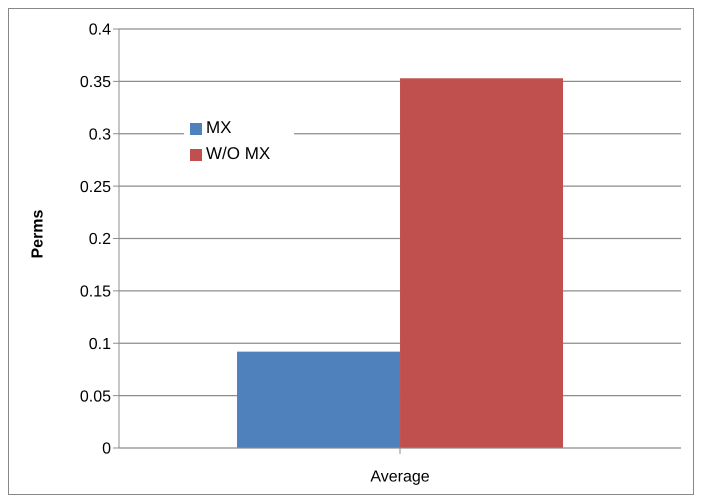 This screenshot has width=702, height=503. I want to click on y-axis-title: Perms, so click(38, 233).